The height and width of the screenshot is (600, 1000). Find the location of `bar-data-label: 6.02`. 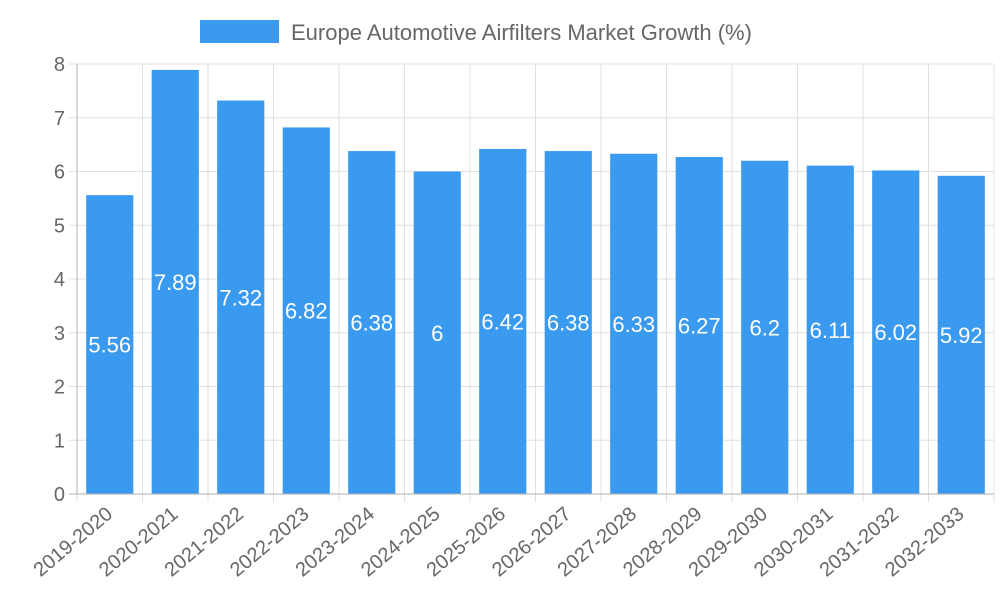

bar-data-label: 6.02 is located at coordinates (895, 332).